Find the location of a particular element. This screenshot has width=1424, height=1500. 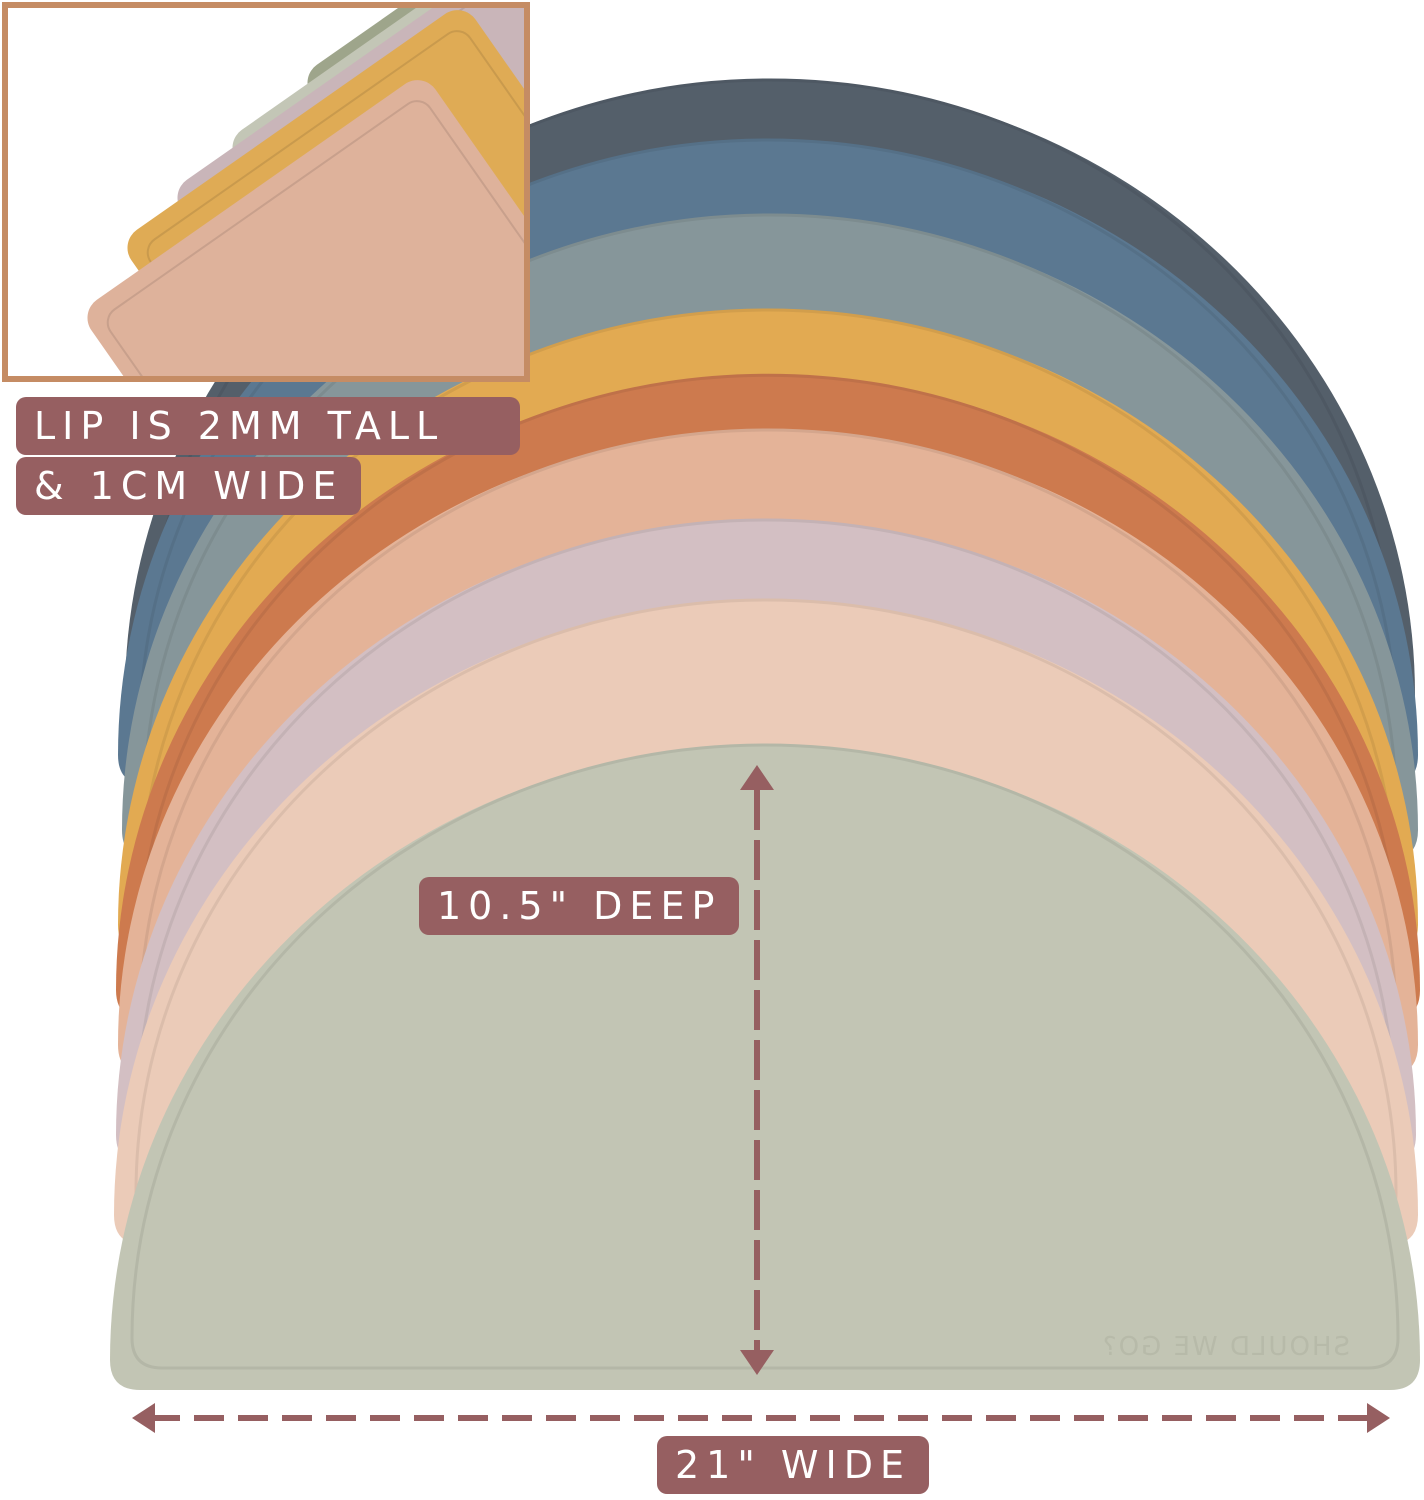

lip-detail-inset is located at coordinates (266, 192).